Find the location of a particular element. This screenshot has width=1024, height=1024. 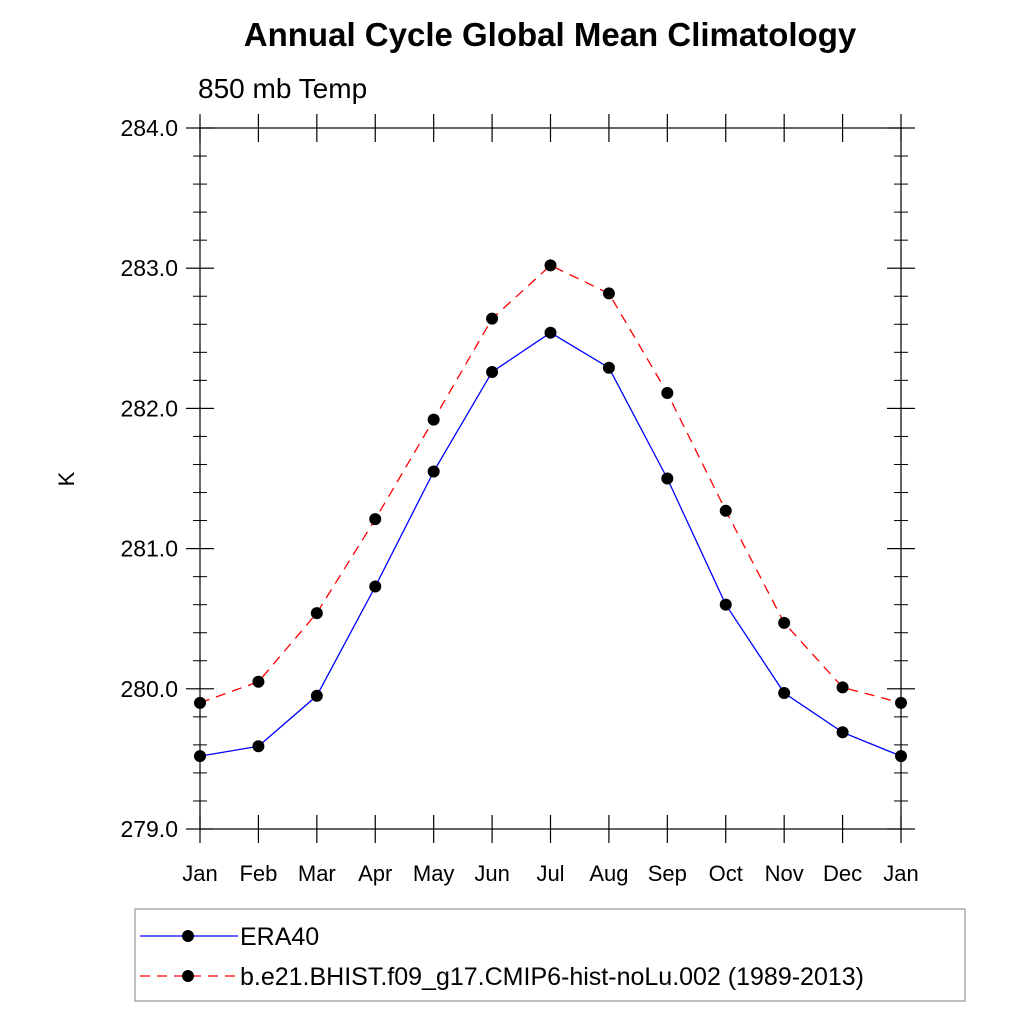

y-axis-label: K is located at coordinates (66, 478).